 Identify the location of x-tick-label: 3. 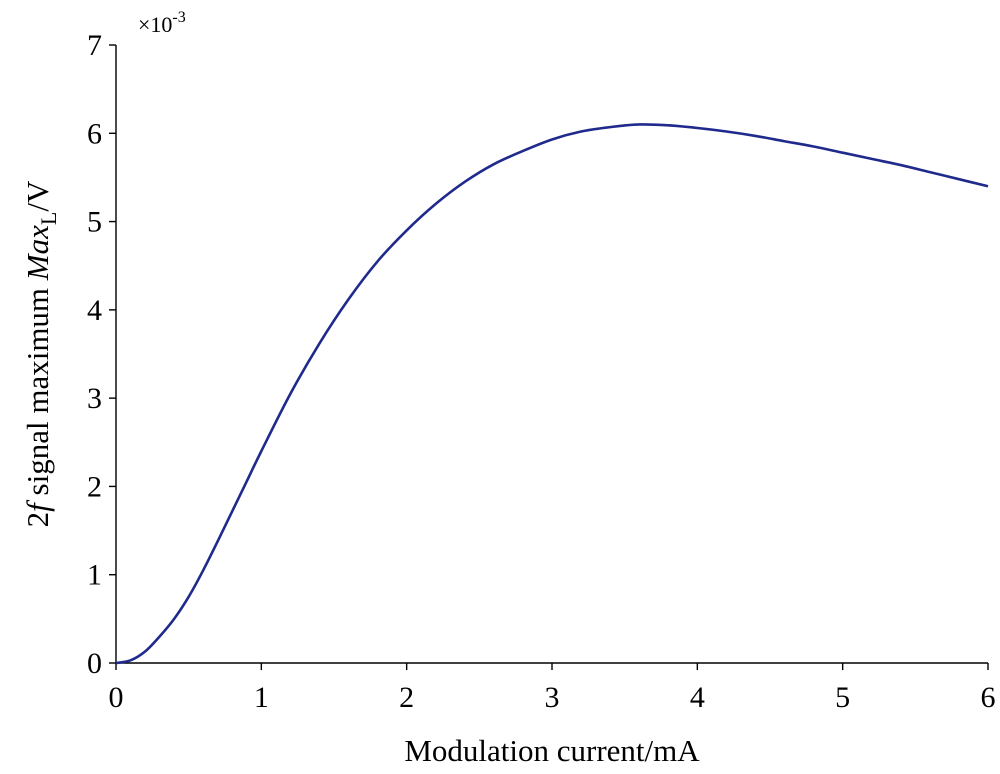
(552, 697).